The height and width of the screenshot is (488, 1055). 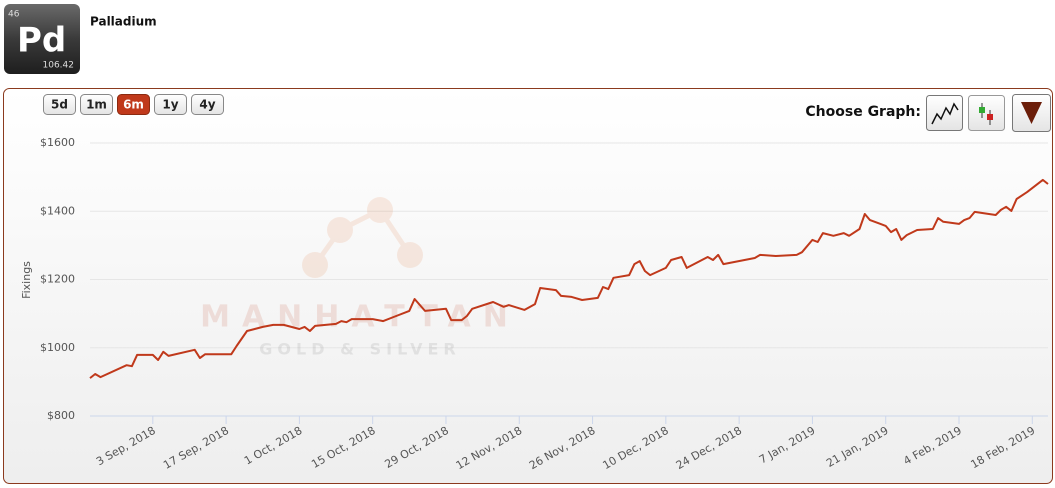 I want to click on menu-button, so click(x=1031, y=113).